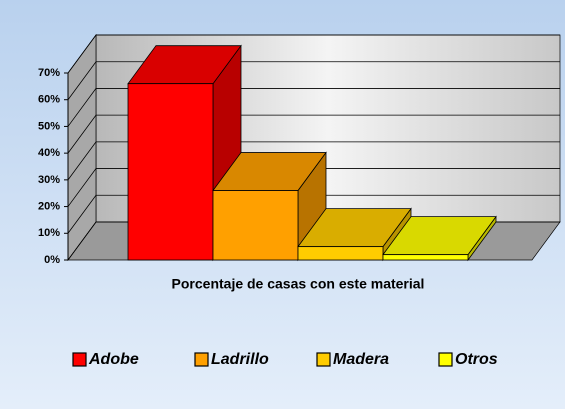 Image resolution: width=565 pixels, height=414 pixels. Describe the element at coordinates (49, 100) in the screenshot. I see `y-tick-label: 60%` at that location.